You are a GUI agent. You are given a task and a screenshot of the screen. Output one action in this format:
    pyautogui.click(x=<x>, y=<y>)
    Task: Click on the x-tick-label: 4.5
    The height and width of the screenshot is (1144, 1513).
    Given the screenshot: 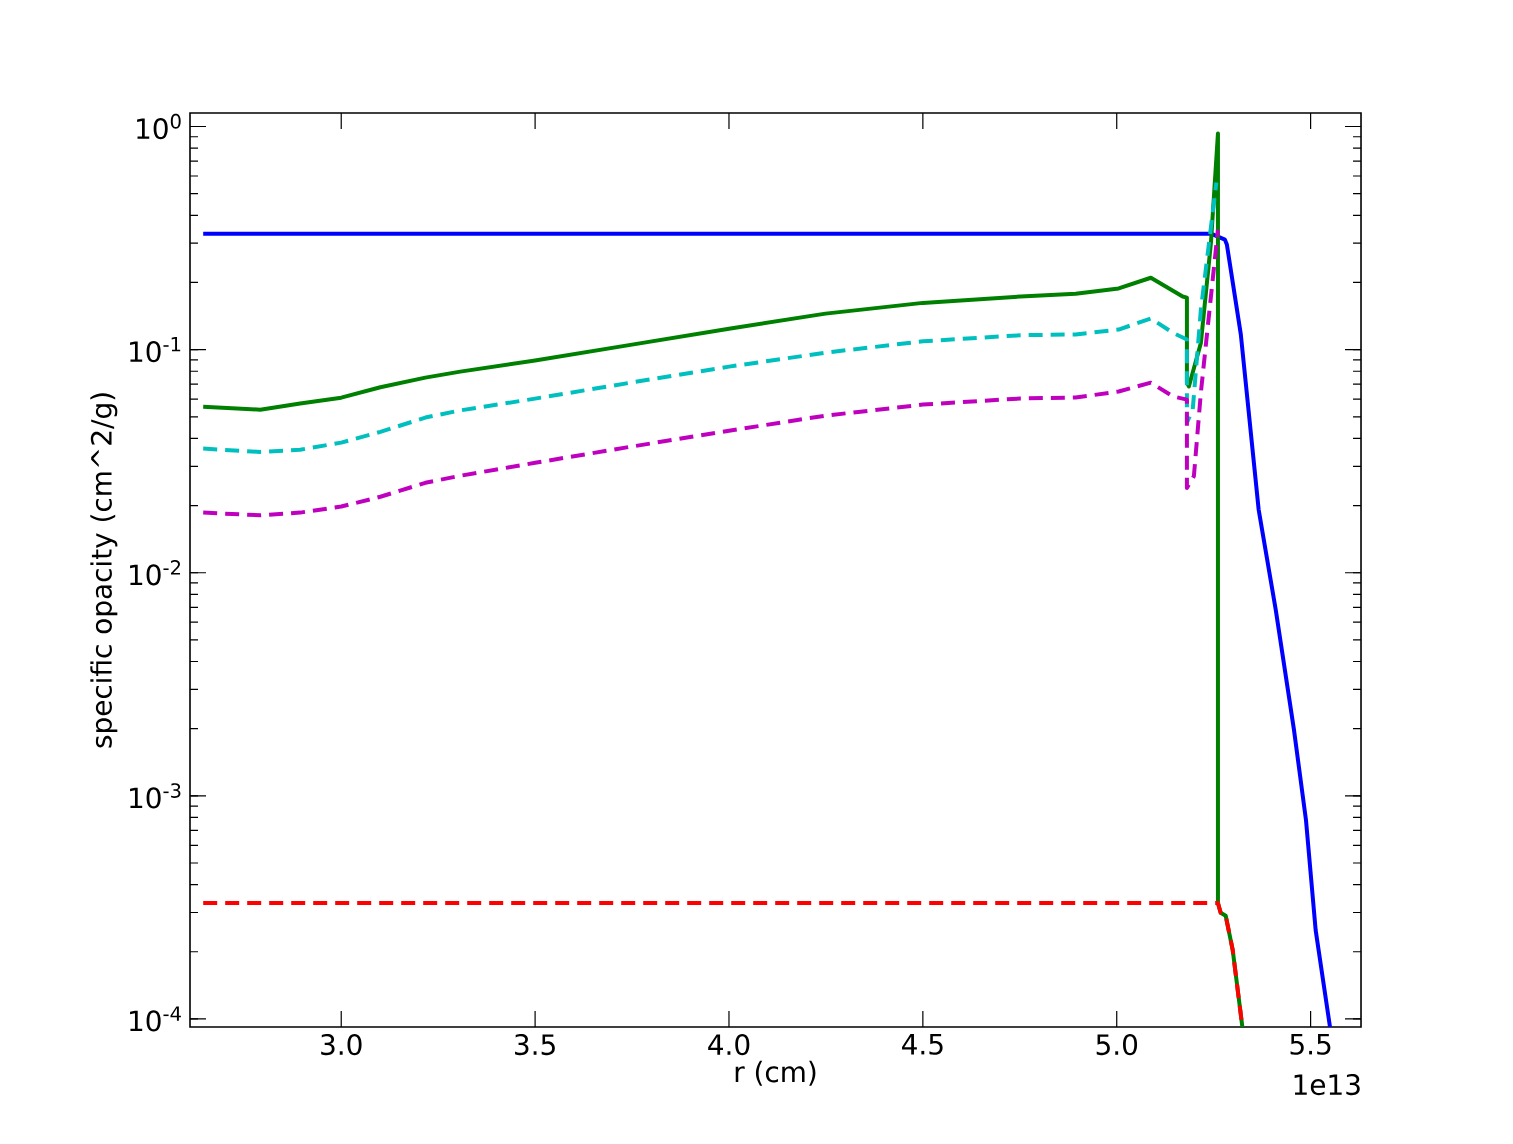 What is the action you would take?
    pyautogui.click(x=922, y=1044)
    